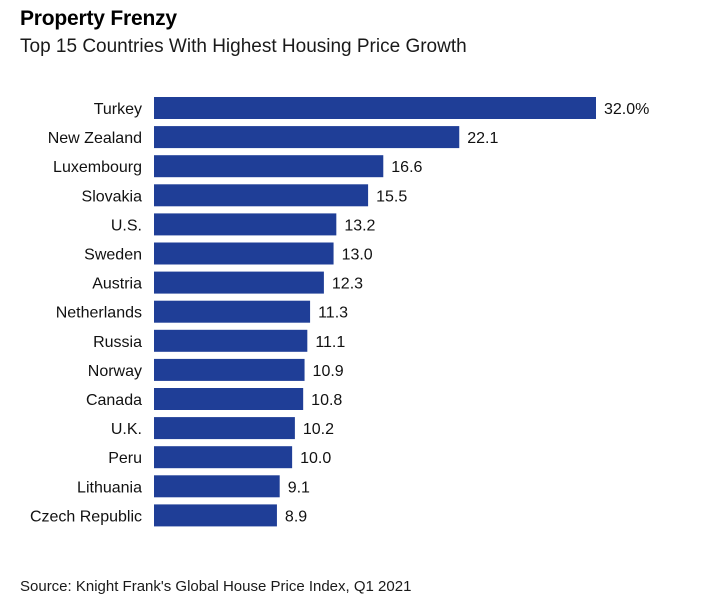 This screenshot has height=610, width=712. Describe the element at coordinates (315, 458) in the screenshot. I see `value-label: 10.0` at that location.